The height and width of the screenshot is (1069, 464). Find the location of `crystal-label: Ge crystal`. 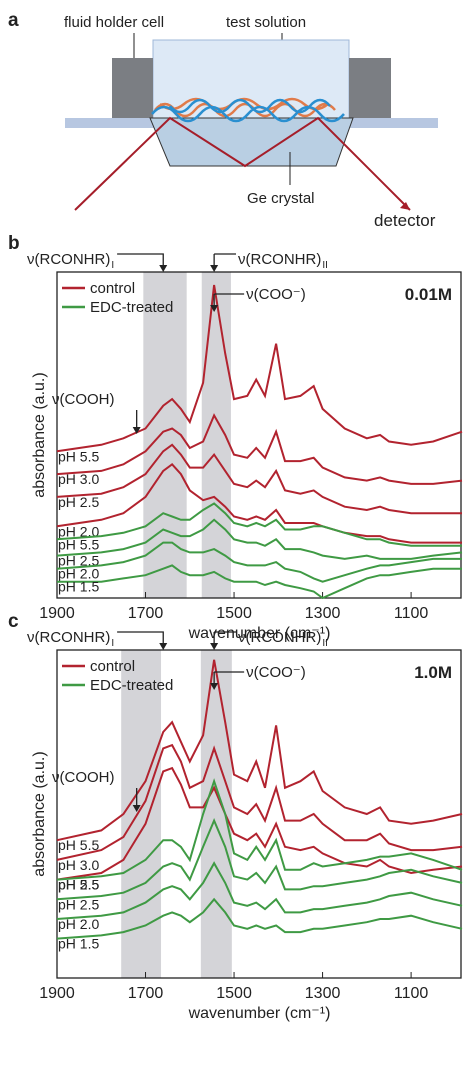

crystal-label: Ge crystal is located at coordinates (281, 198).